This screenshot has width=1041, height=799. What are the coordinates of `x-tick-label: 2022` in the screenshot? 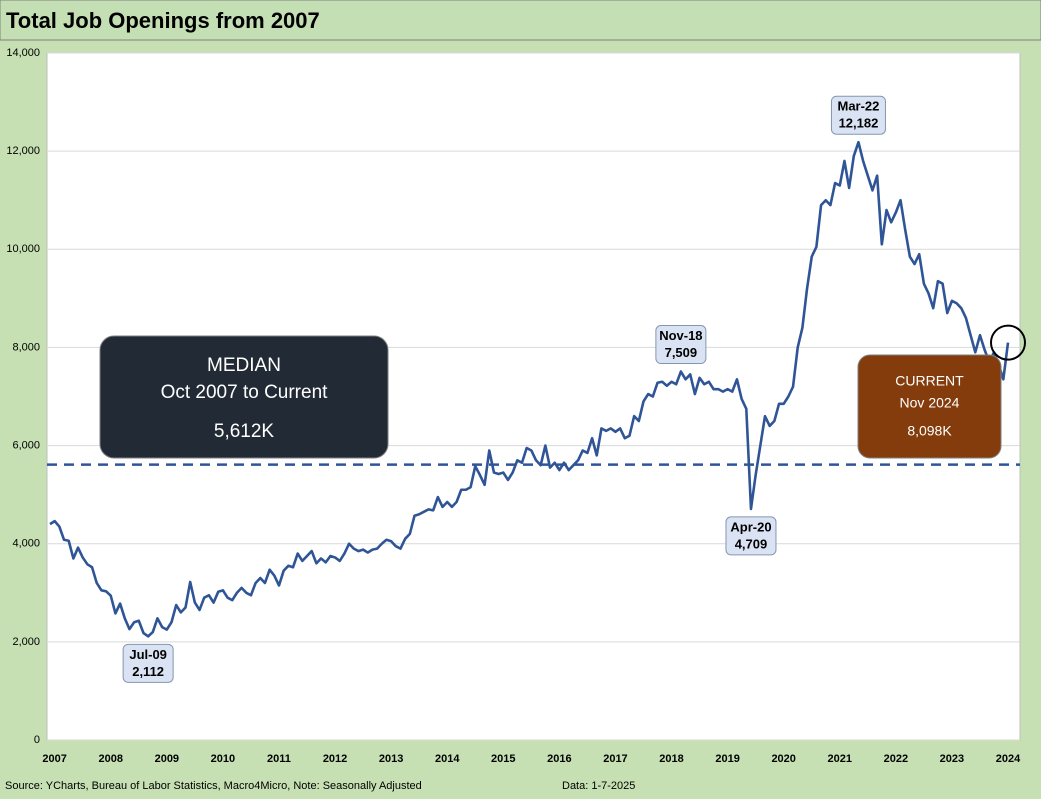 It's located at (896, 759).